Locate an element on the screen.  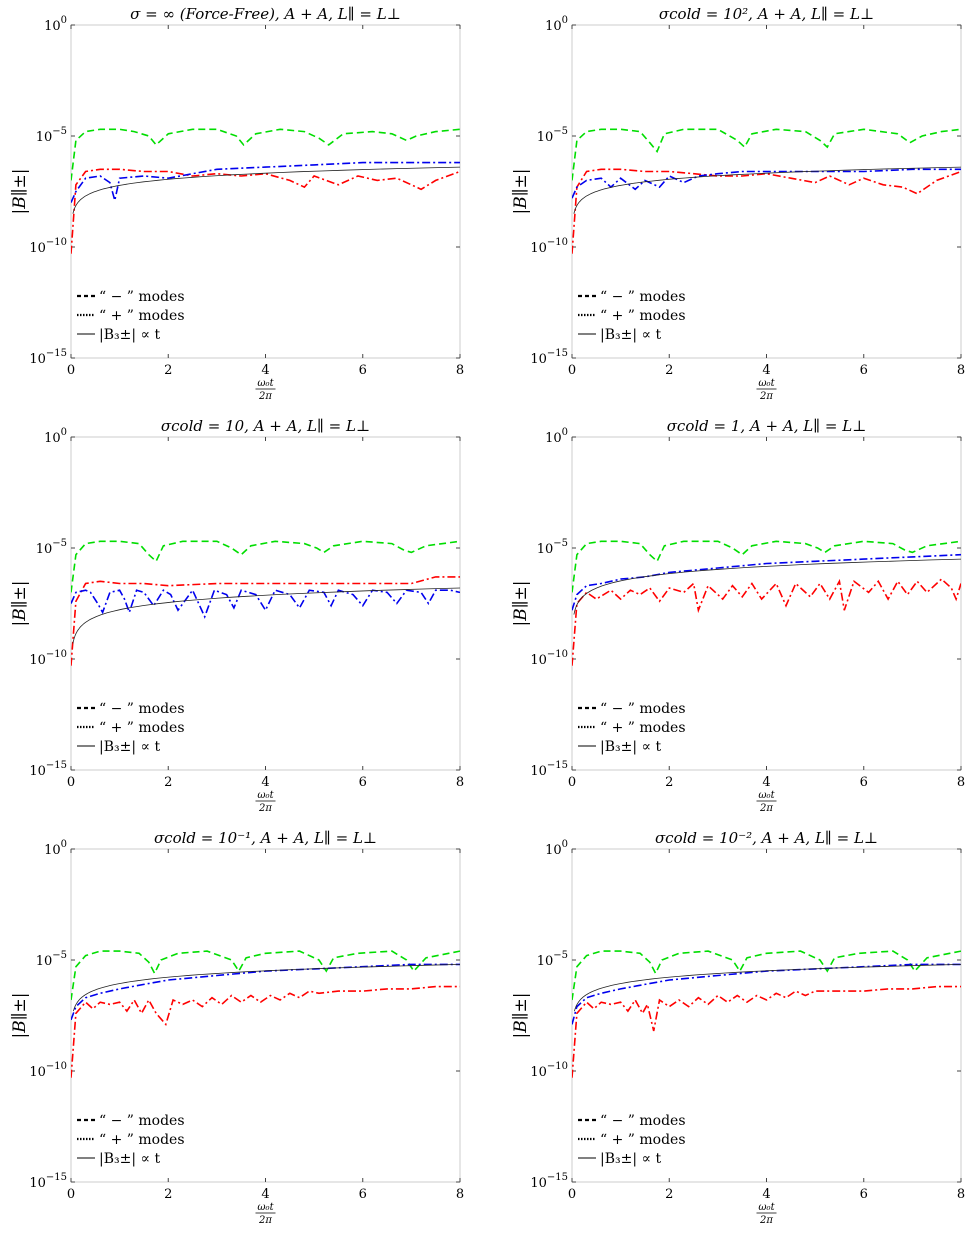
chart-title: σcold = 10⁻¹, A + A, L∥ = L⊥ is located at coordinates (265, 838).